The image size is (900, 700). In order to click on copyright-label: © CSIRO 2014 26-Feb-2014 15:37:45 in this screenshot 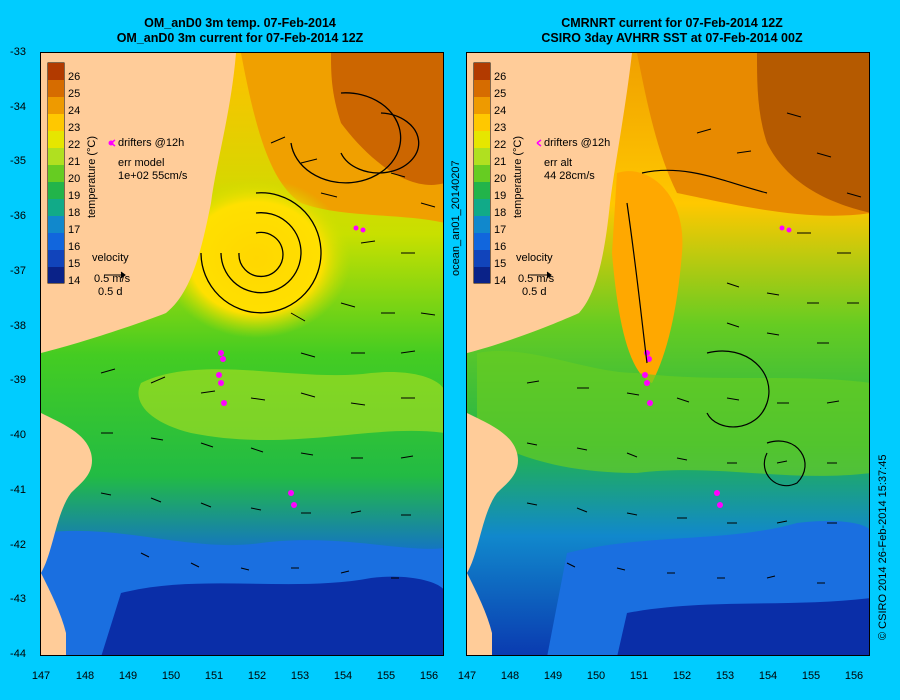, I will do `click(883, 547)`.